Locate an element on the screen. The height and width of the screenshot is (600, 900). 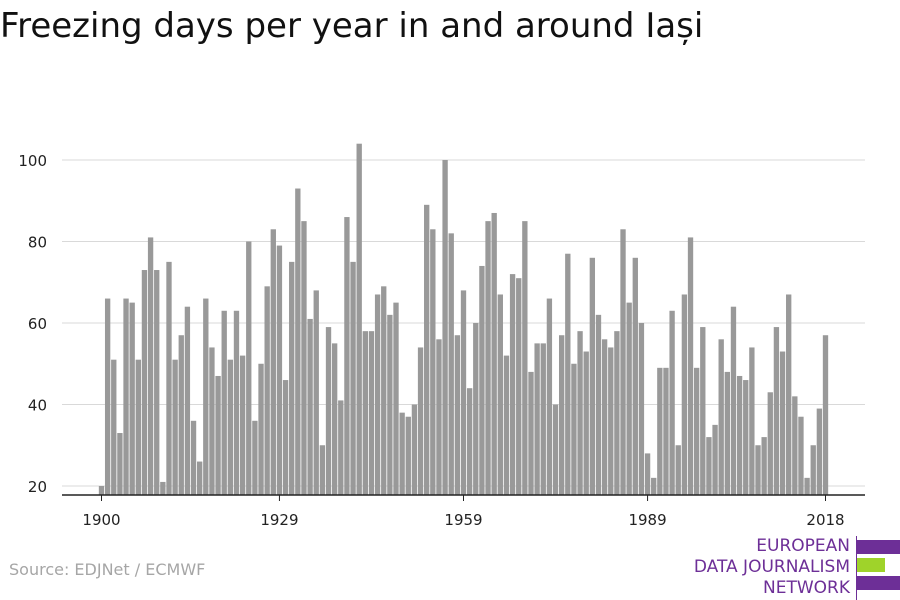
bar-2001 is located at coordinates (721, 417).